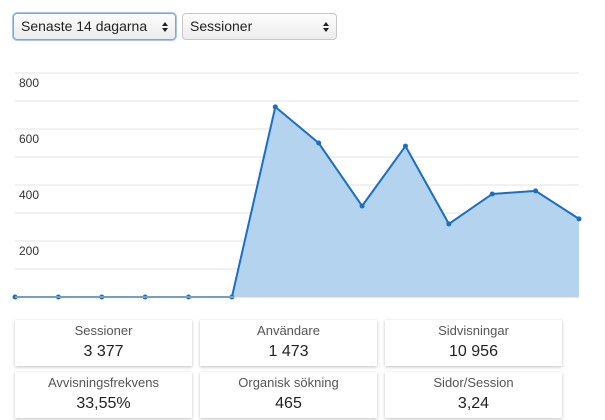 Image resolution: width=605 pixels, height=420 pixels. Describe the element at coordinates (221, 26) in the screenshot. I see `metric-text: Sessioner` at that location.